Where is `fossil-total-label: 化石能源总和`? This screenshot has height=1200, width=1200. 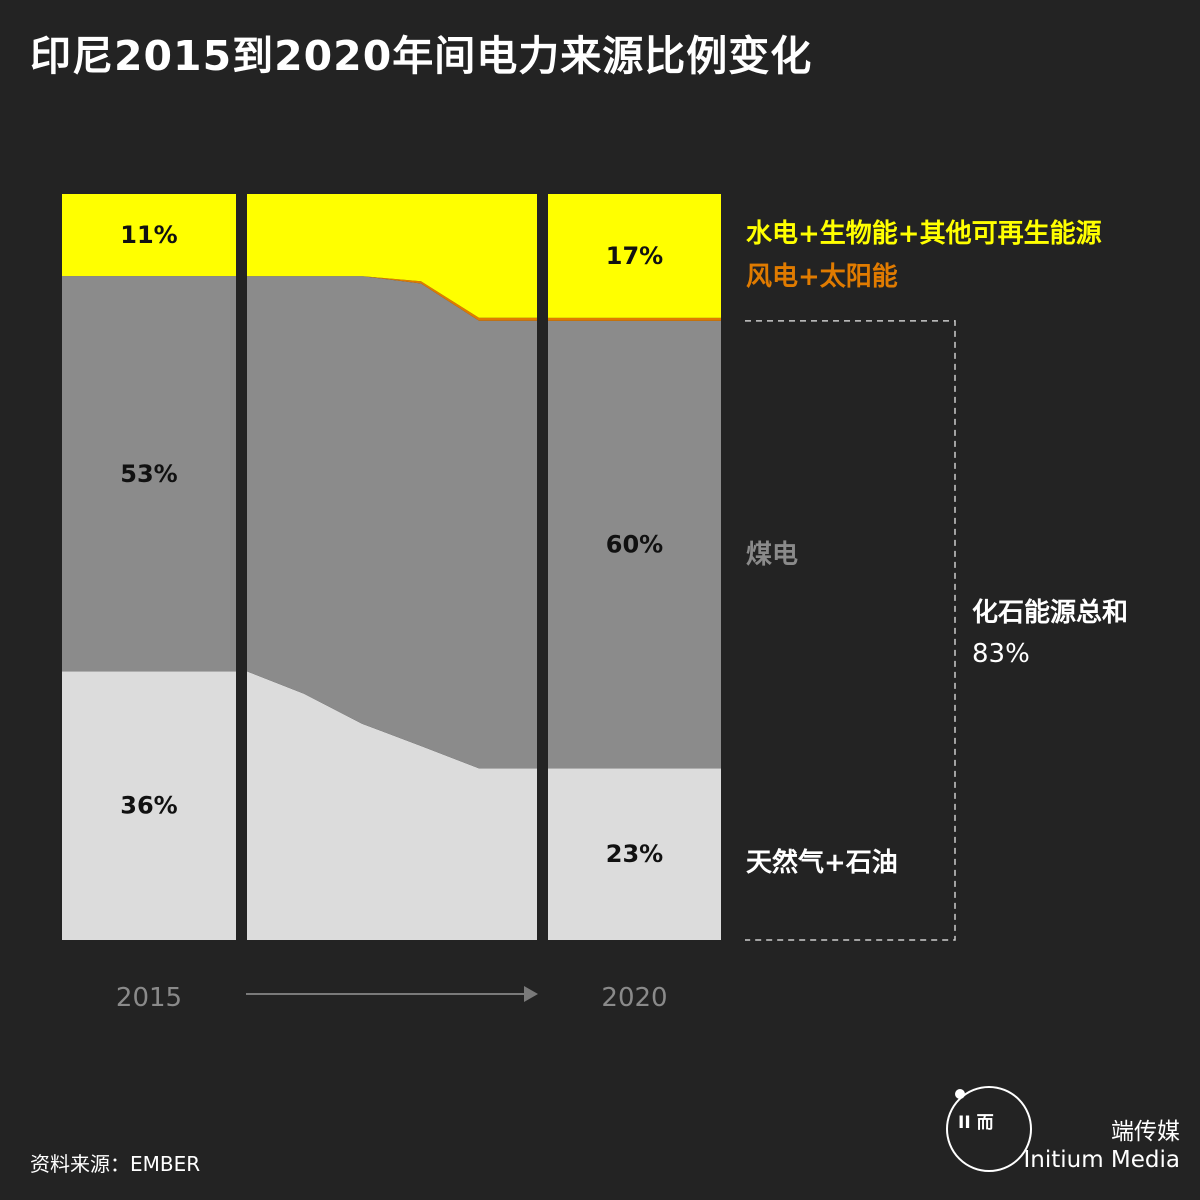 fossil-total-label: 化石能源总和 is located at coordinates (1050, 612).